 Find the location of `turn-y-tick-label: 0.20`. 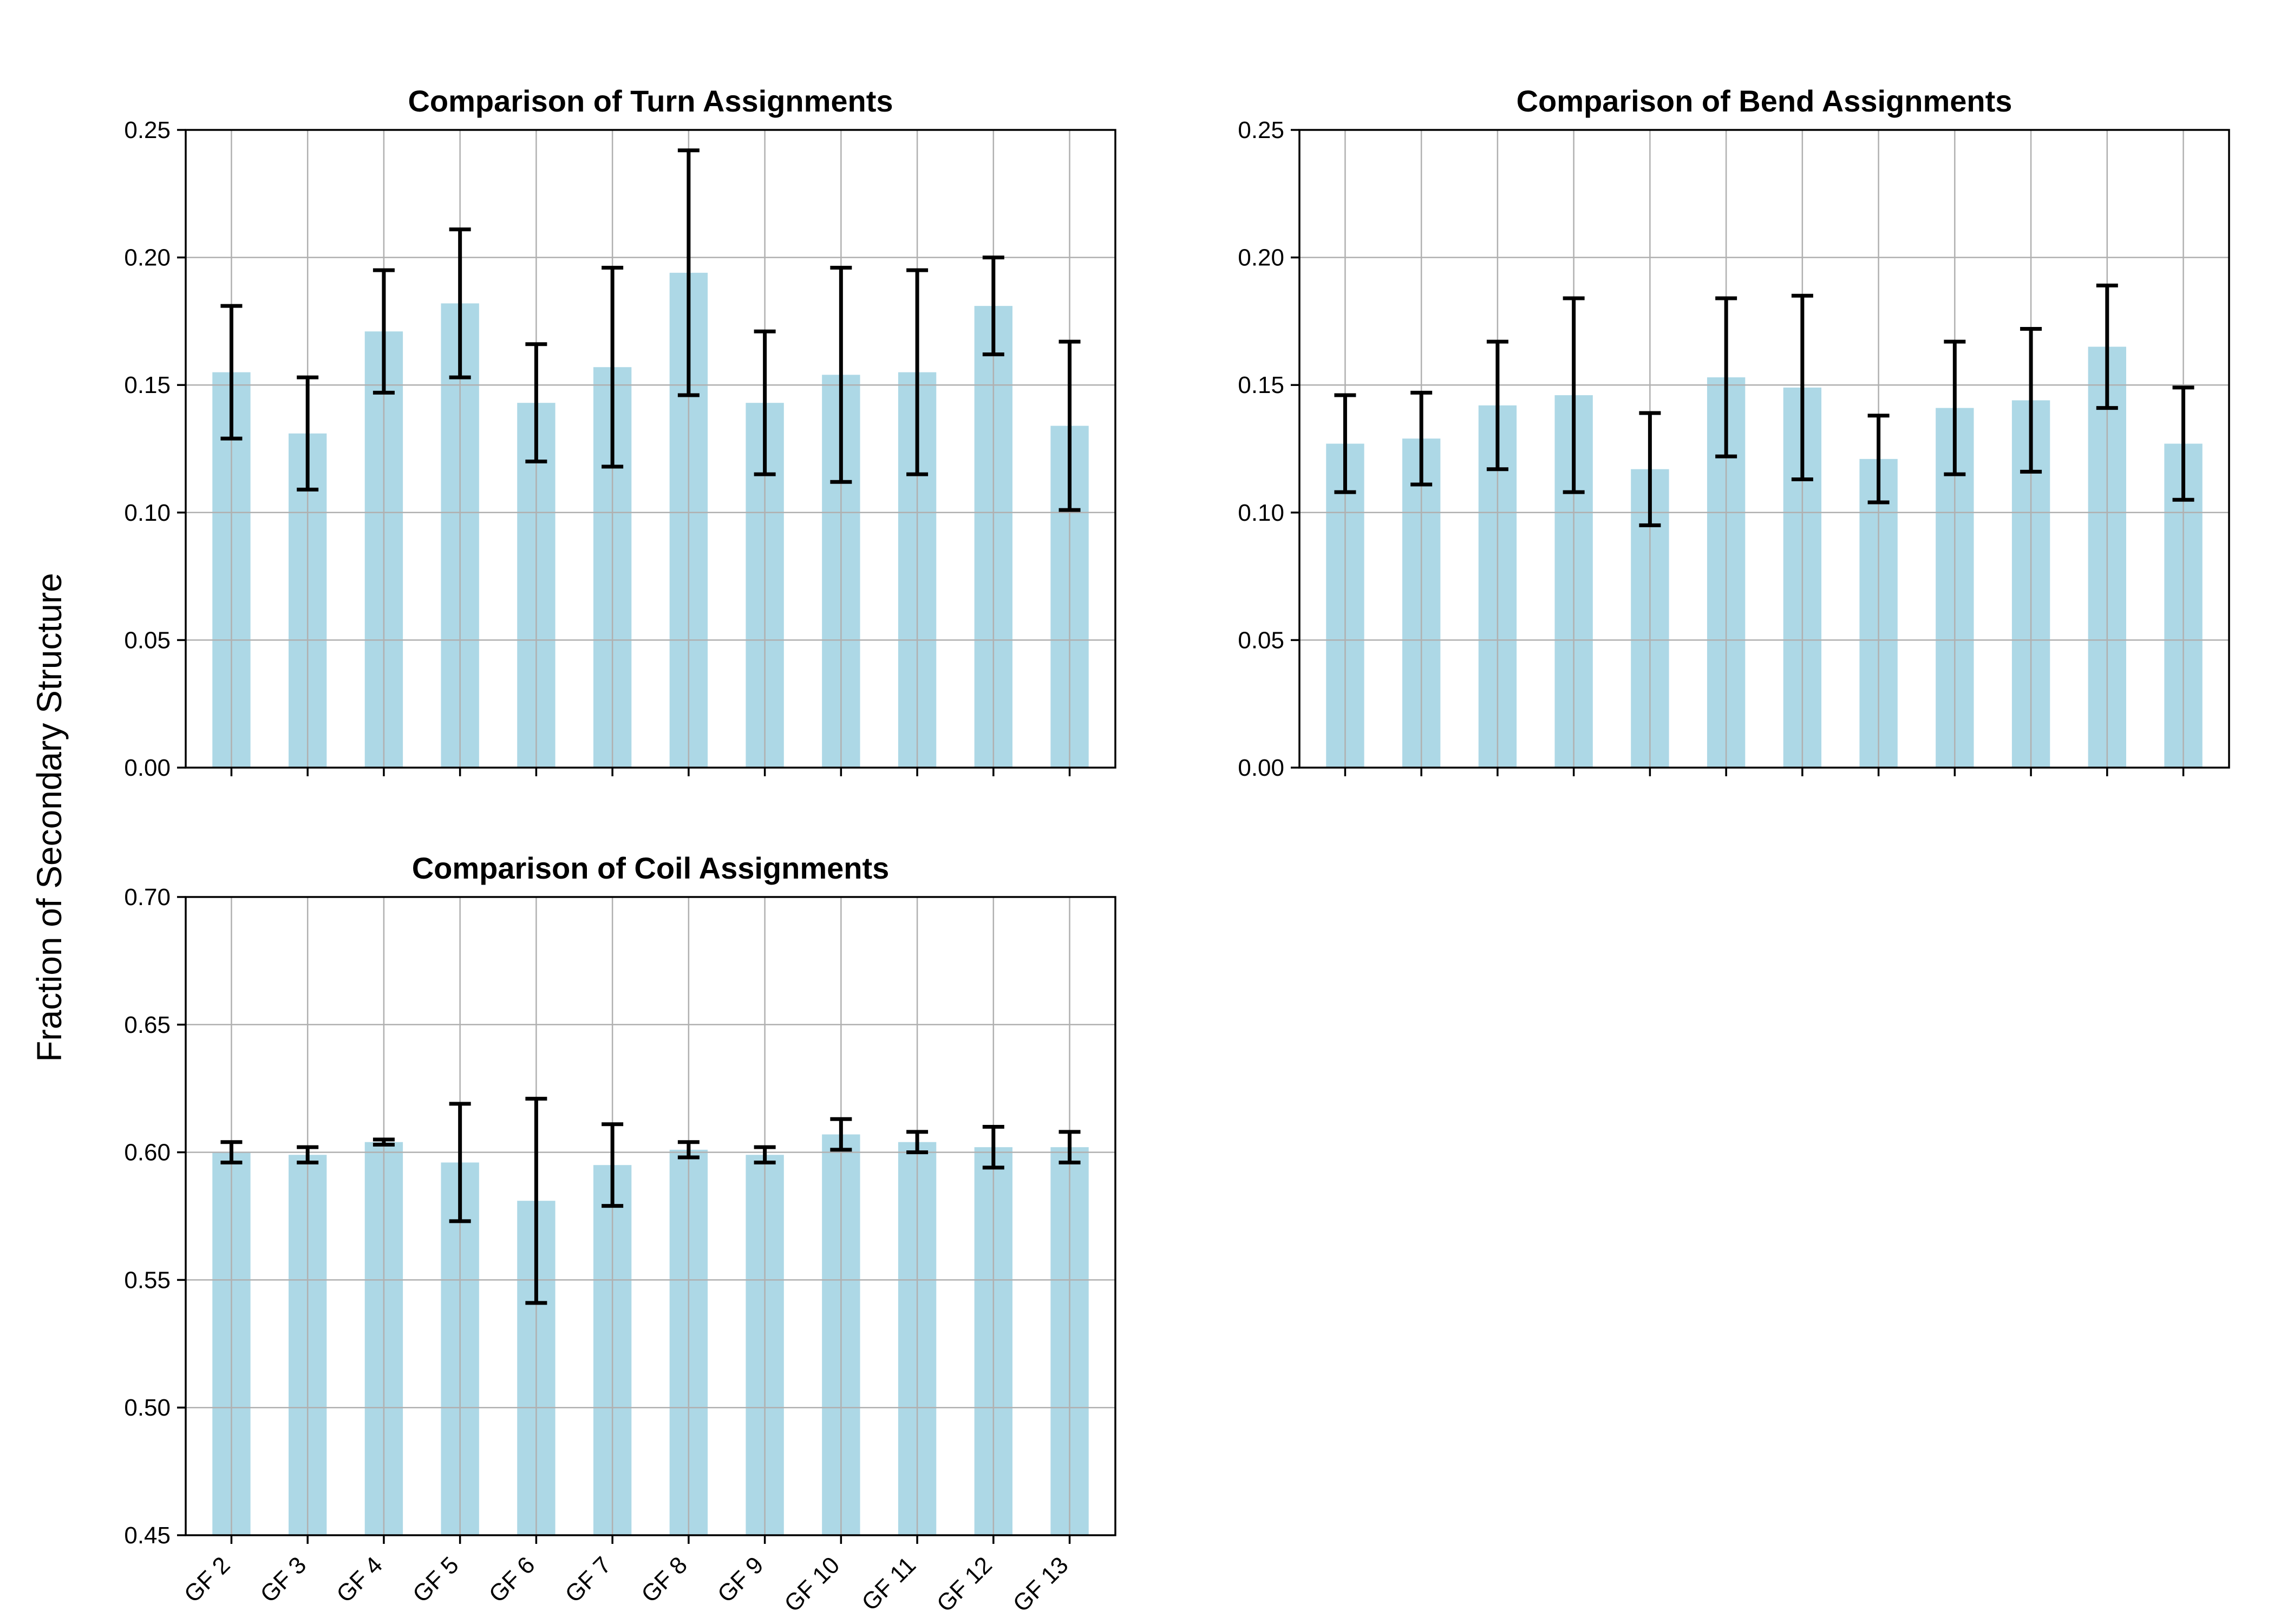

turn-y-tick-label: 0.20 is located at coordinates (148, 258).